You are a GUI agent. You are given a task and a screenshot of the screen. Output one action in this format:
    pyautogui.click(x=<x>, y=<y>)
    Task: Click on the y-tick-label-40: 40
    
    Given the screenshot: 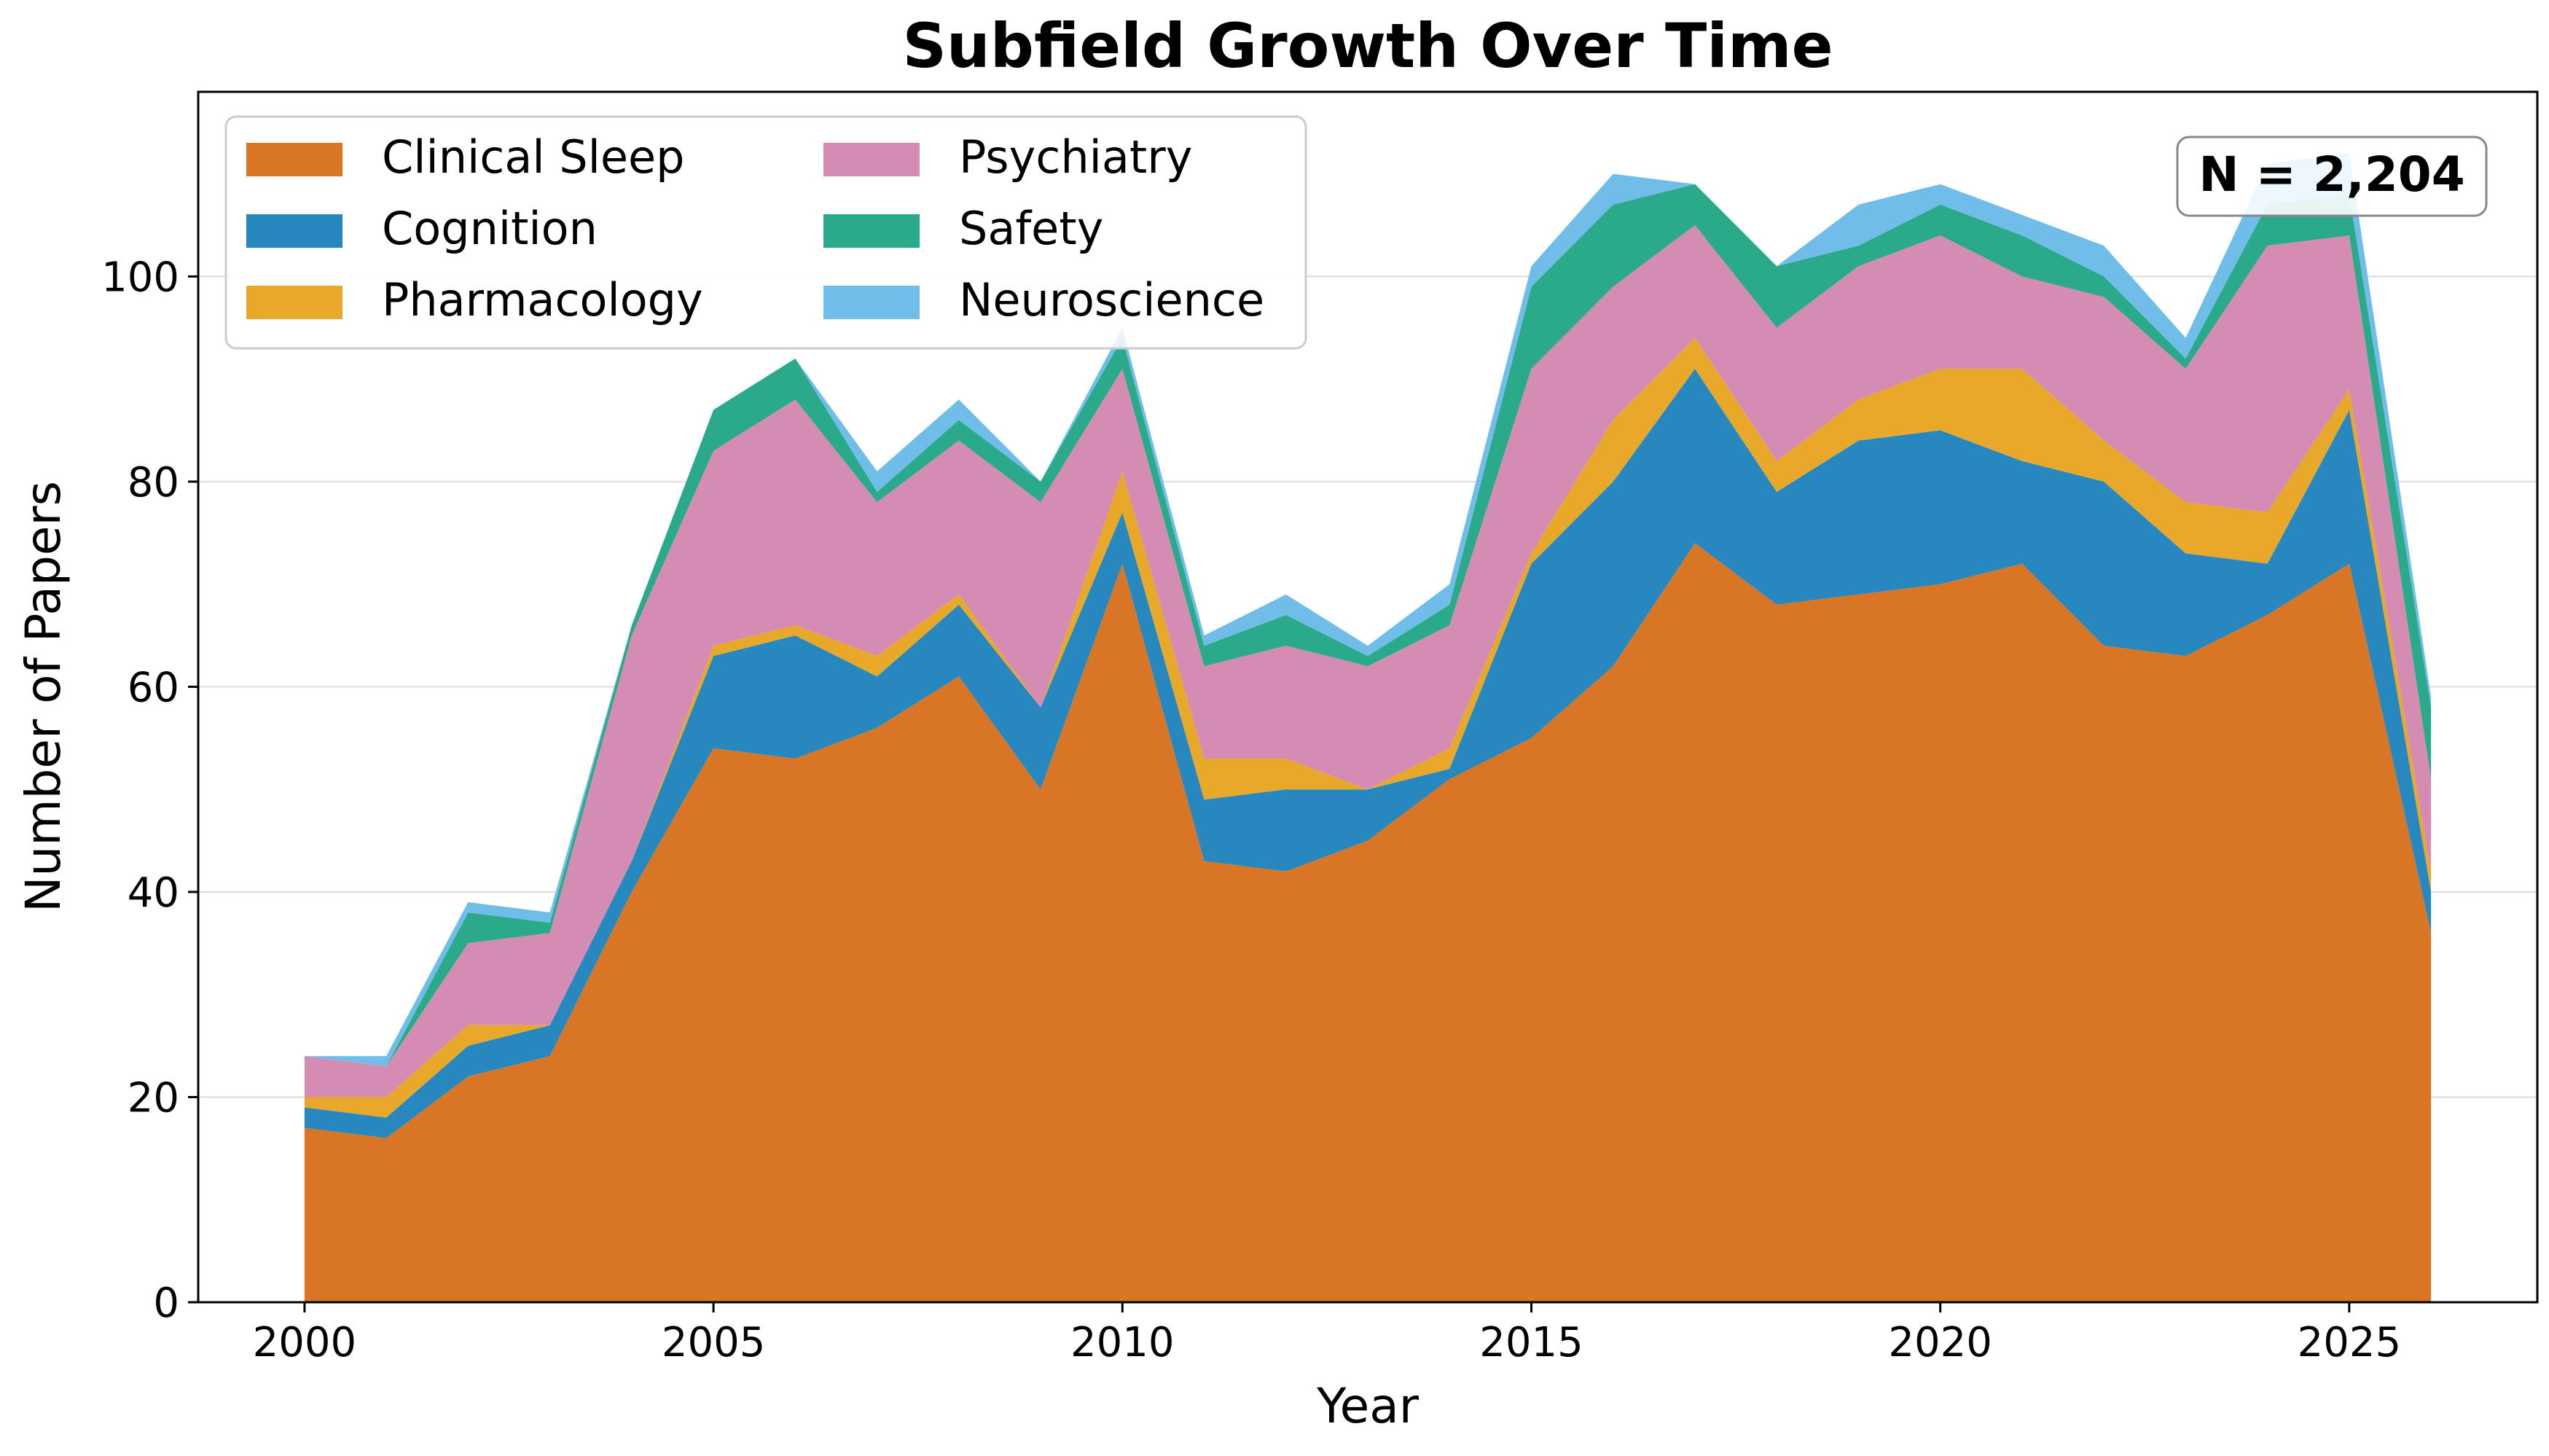 What is the action you would take?
    pyautogui.click(x=153, y=893)
    